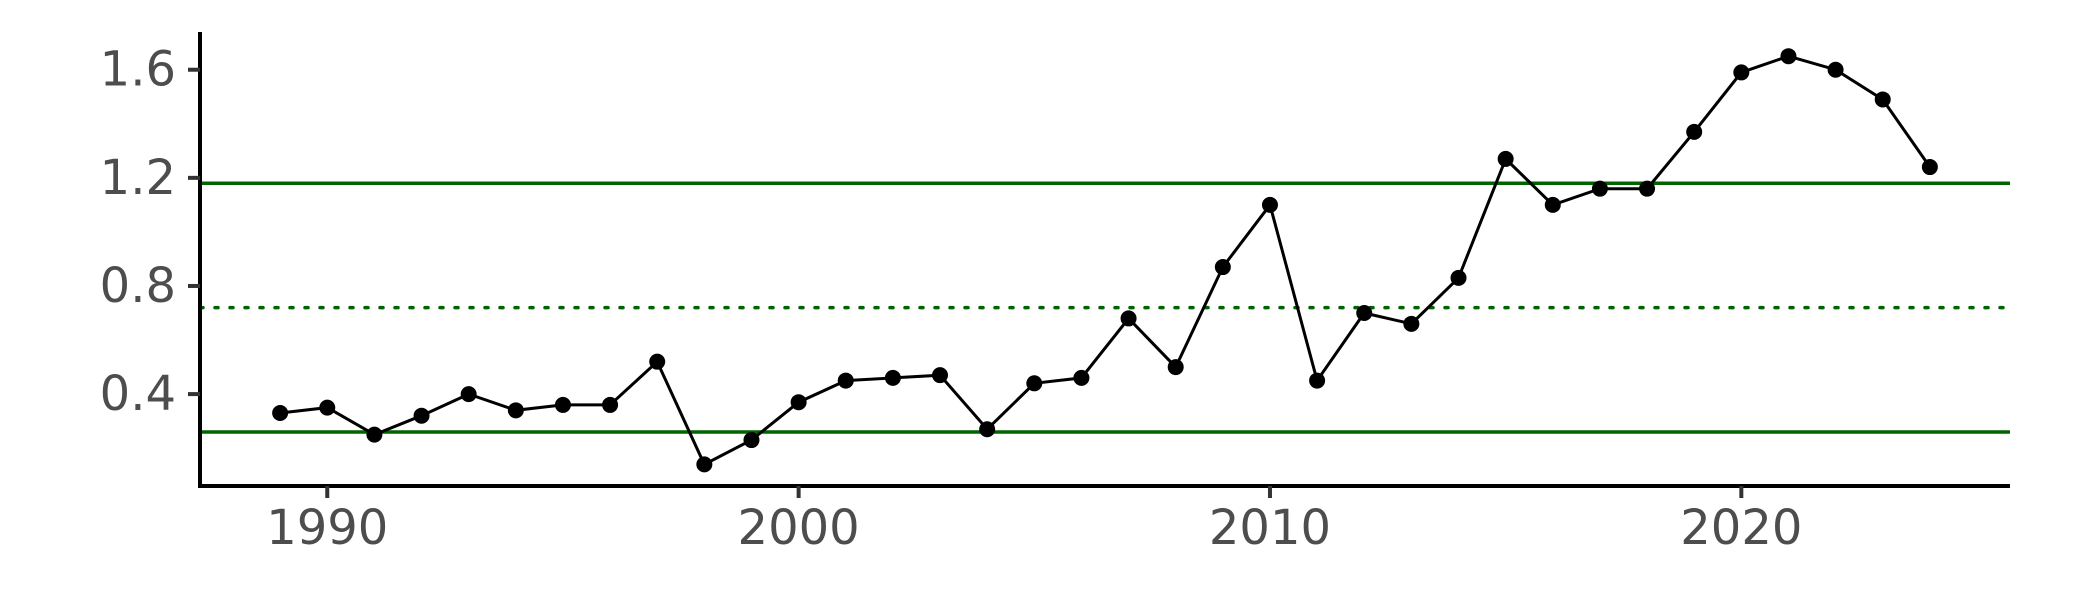 Image resolution: width=2100 pixels, height=600 pixels. Describe the element at coordinates (1270, 528) in the screenshot. I see `x-tick-label: 2010` at that location.